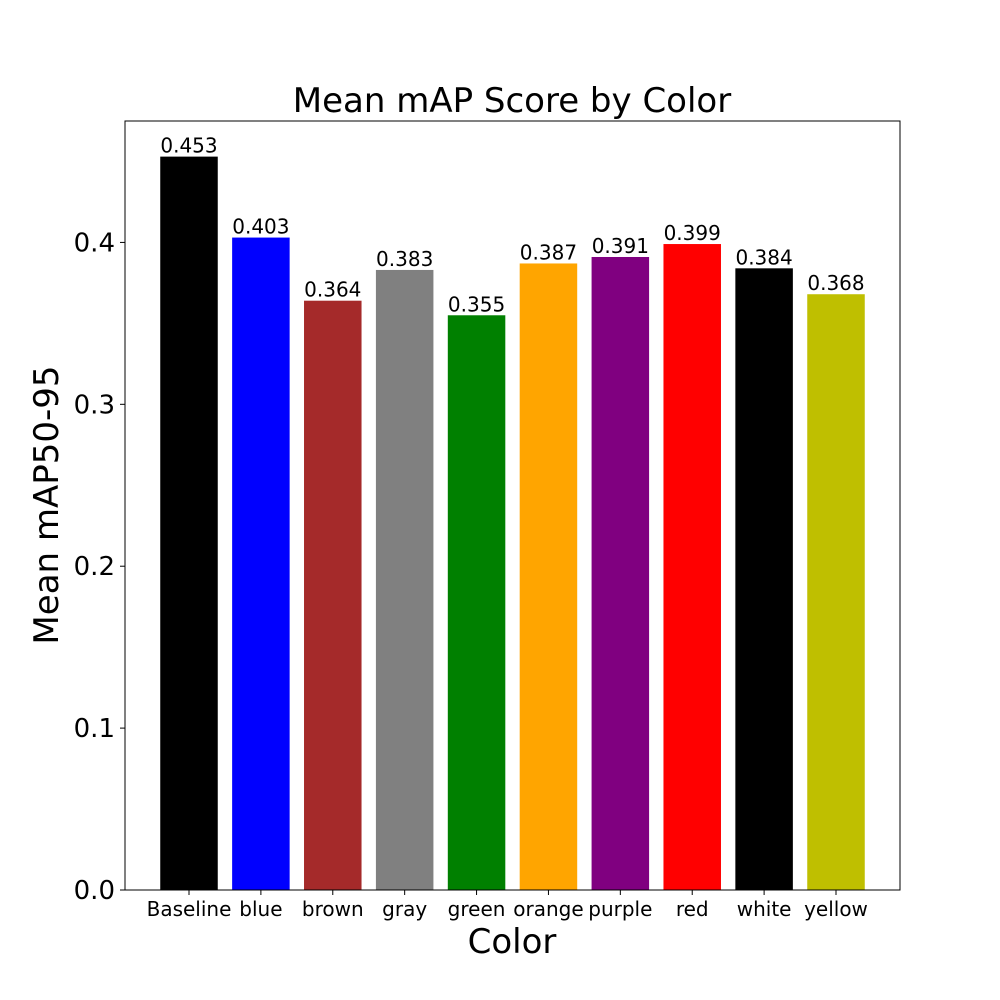 The width and height of the screenshot is (1000, 1000). Describe the element at coordinates (692, 233) in the screenshot. I see `data-label-red: 0.399` at that location.